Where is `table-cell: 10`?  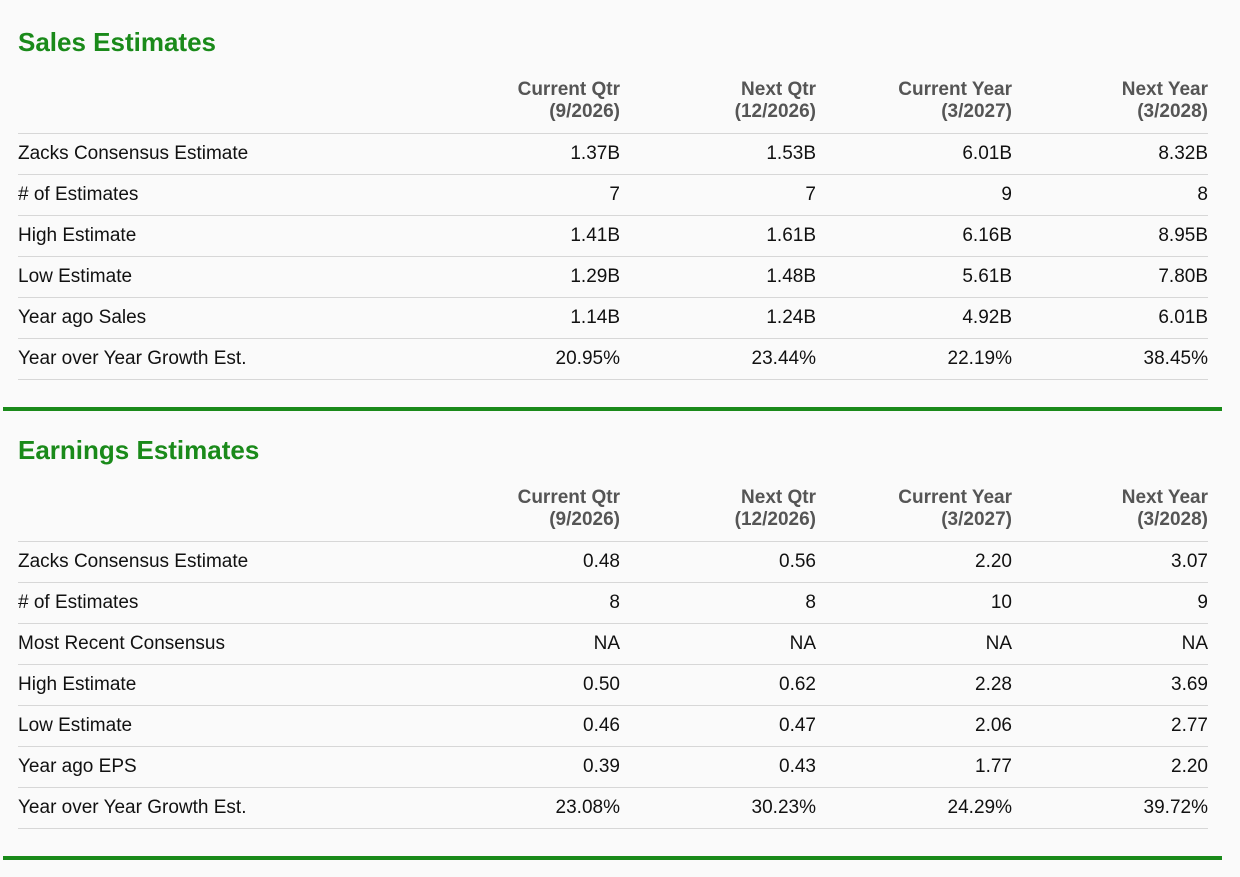
table-cell: 10 is located at coordinates (914, 603).